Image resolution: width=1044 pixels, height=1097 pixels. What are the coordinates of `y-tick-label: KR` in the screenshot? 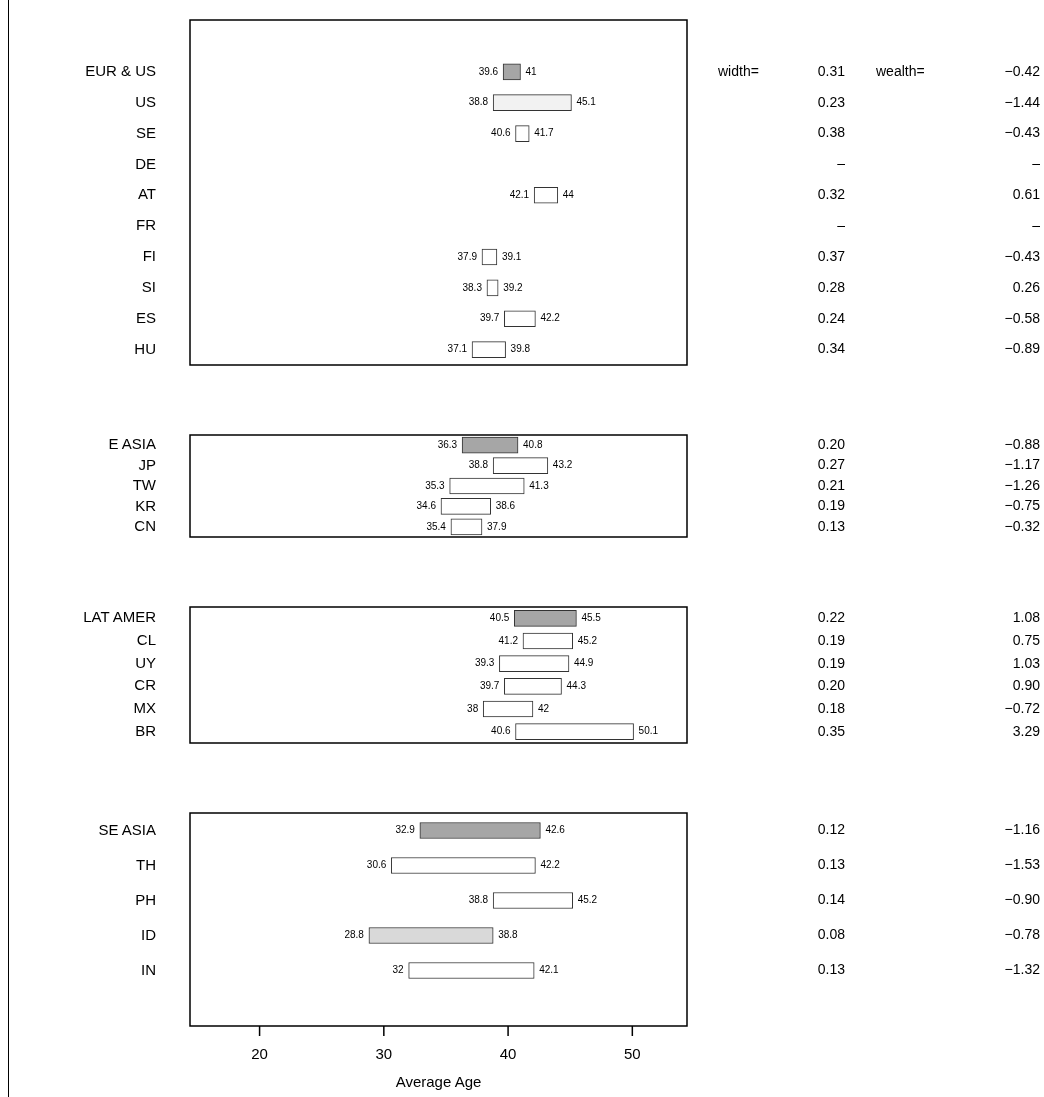 It's located at (146, 505).